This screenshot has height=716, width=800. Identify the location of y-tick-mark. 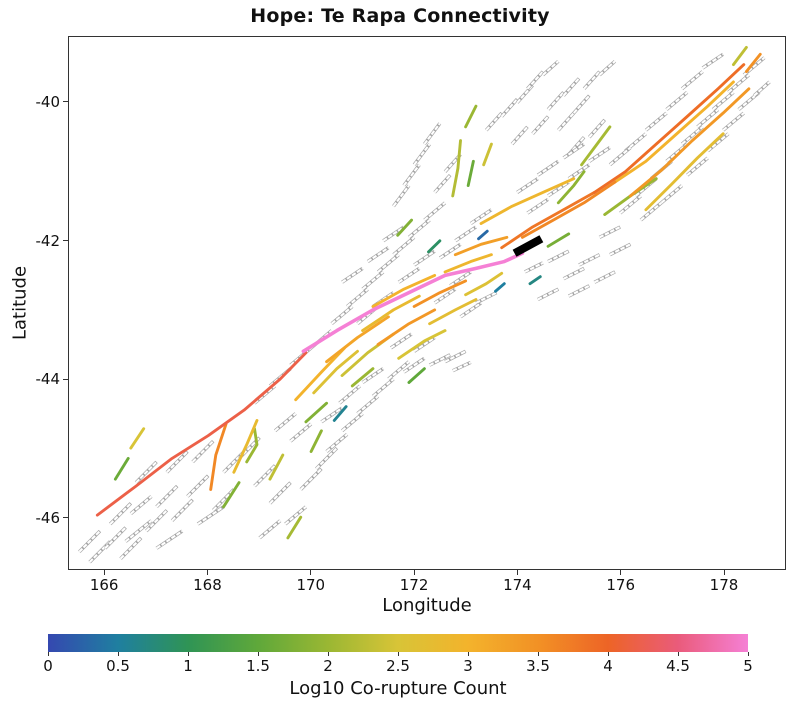
(65, 518).